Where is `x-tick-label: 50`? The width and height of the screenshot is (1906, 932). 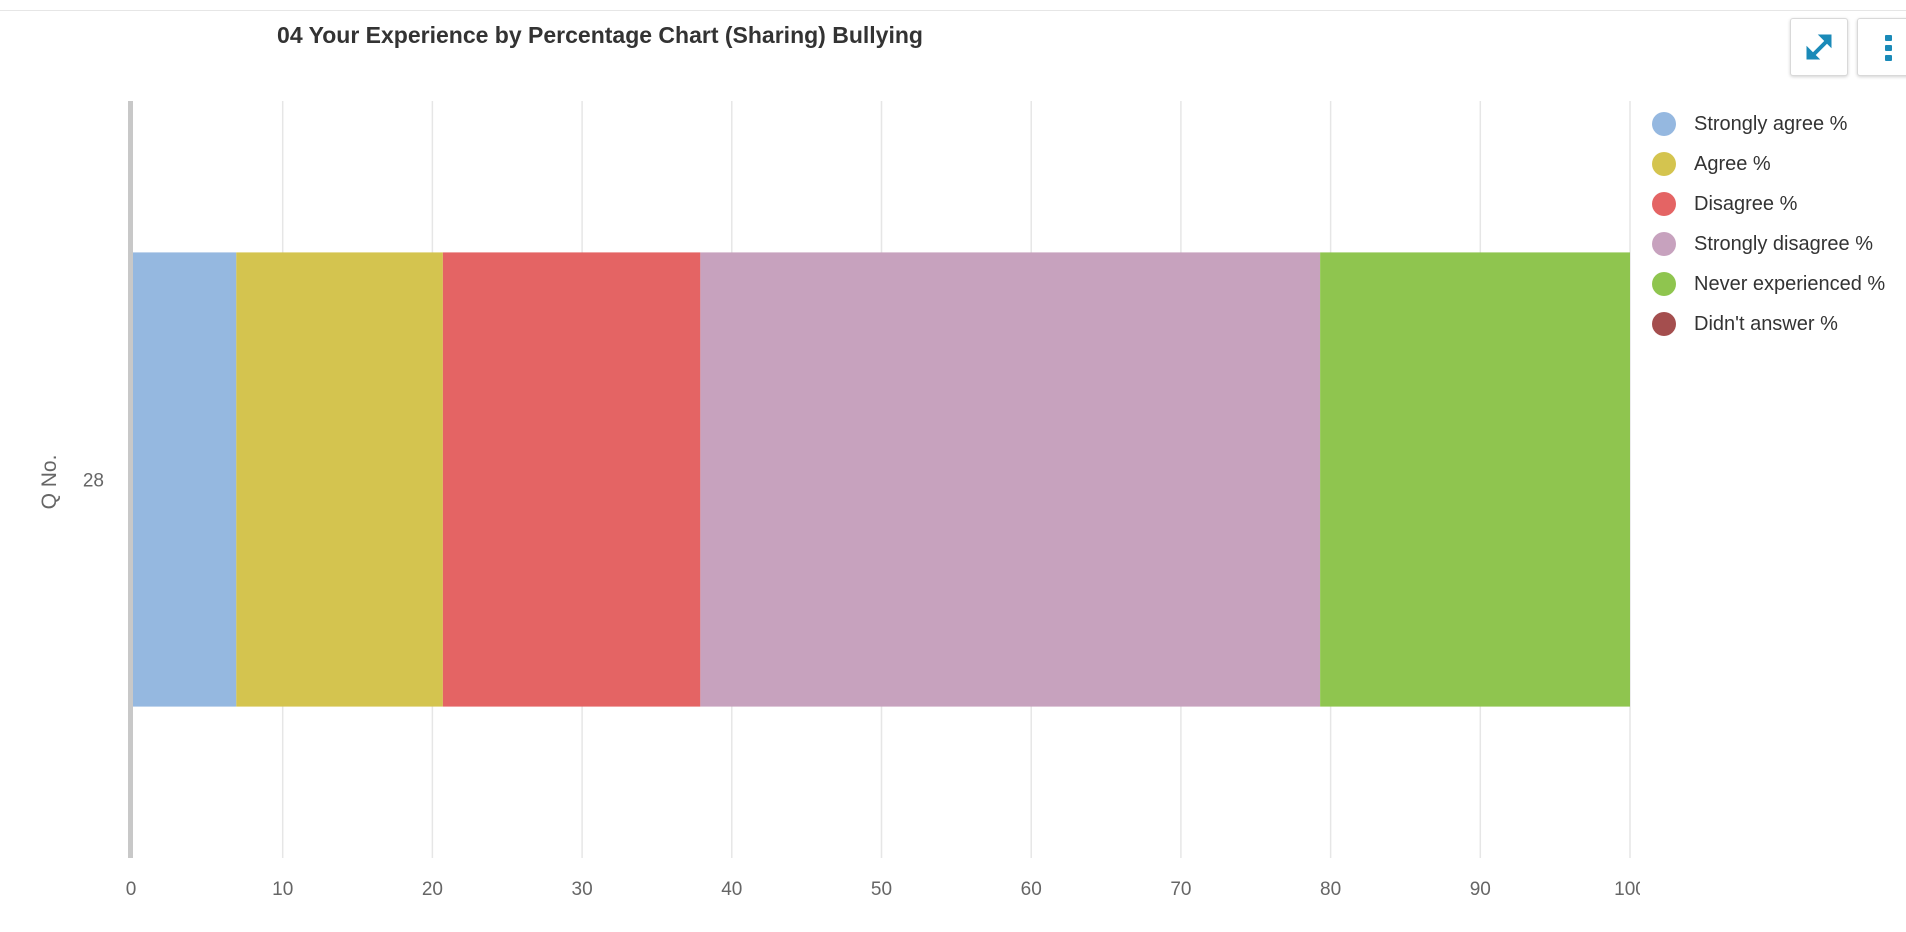
x-tick-label: 50 is located at coordinates (881, 889).